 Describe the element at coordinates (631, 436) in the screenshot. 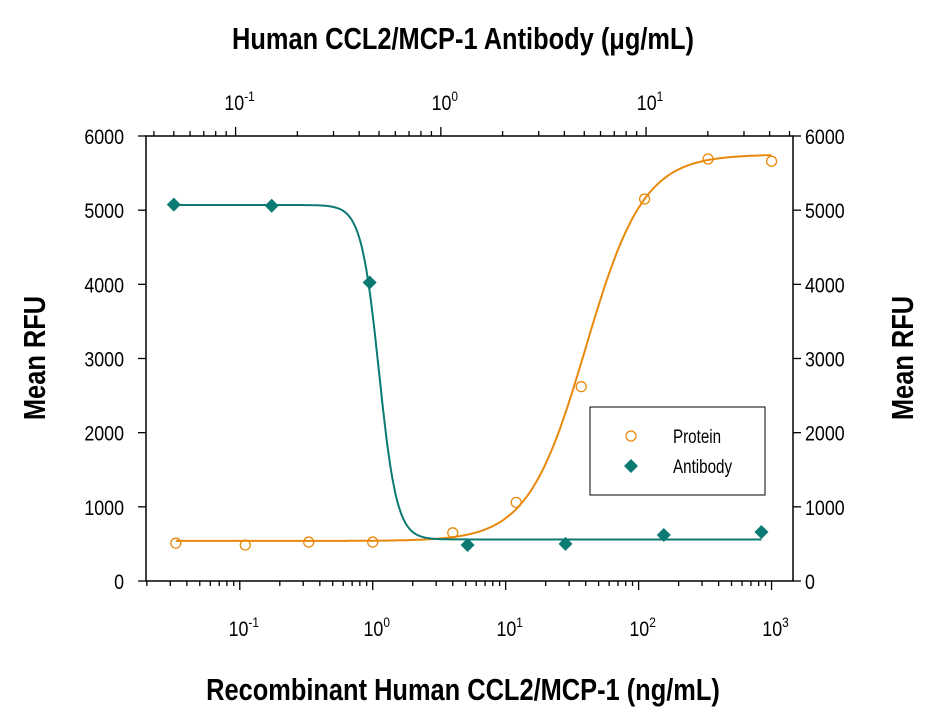

I see `legend-marker-protein` at that location.